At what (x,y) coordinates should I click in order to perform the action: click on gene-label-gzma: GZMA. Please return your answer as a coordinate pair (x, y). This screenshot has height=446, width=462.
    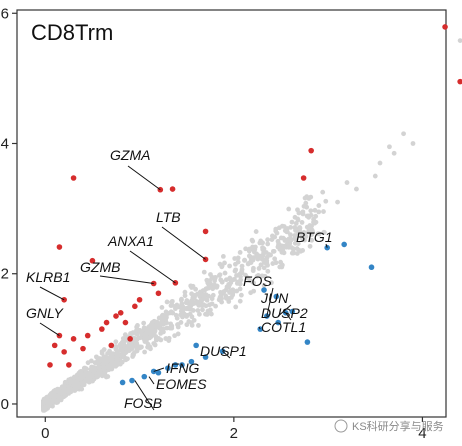
    Looking at the image, I should click on (130, 155).